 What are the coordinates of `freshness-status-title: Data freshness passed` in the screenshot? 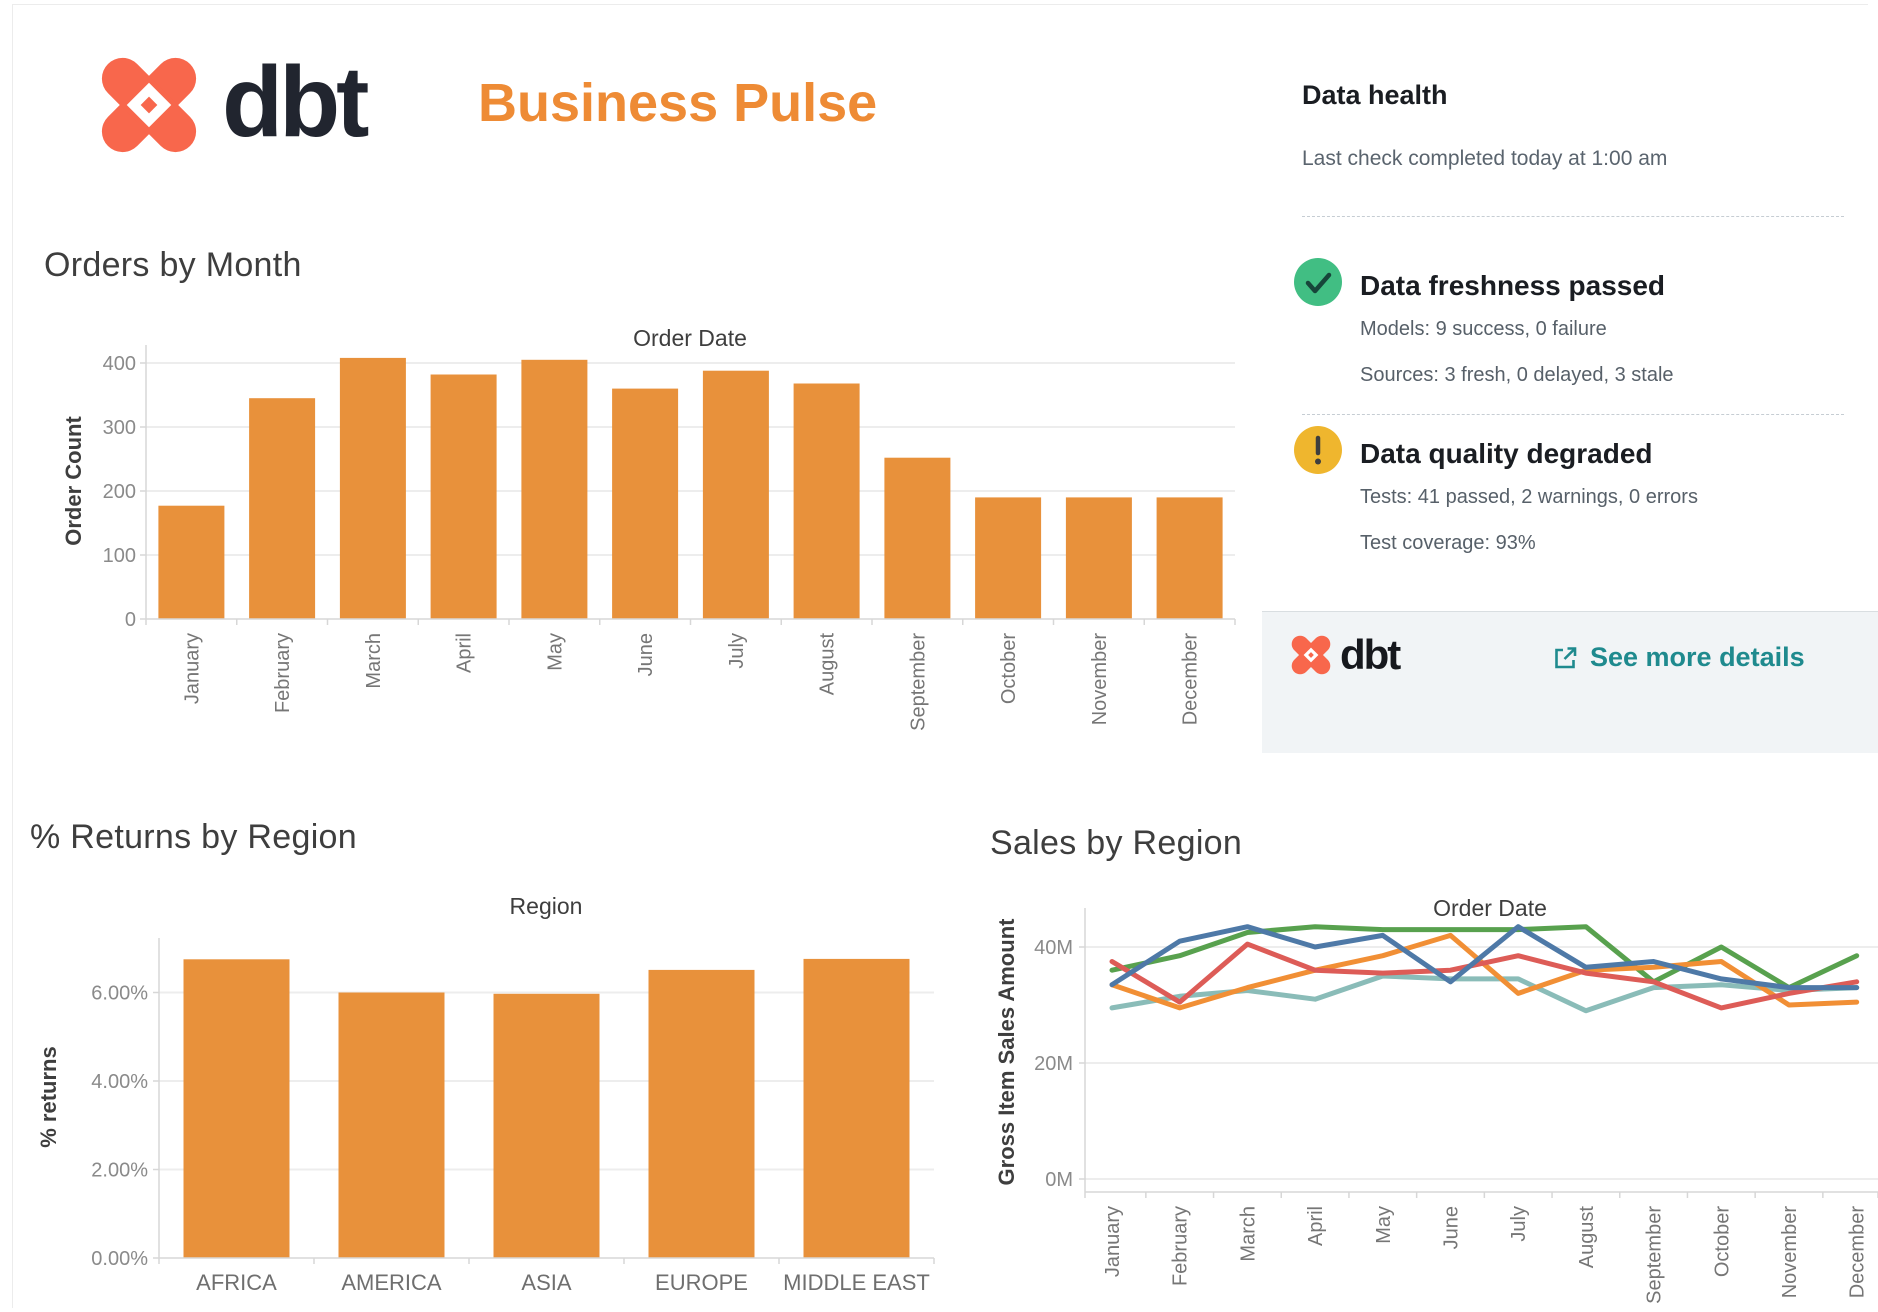 It's located at (1513, 285).